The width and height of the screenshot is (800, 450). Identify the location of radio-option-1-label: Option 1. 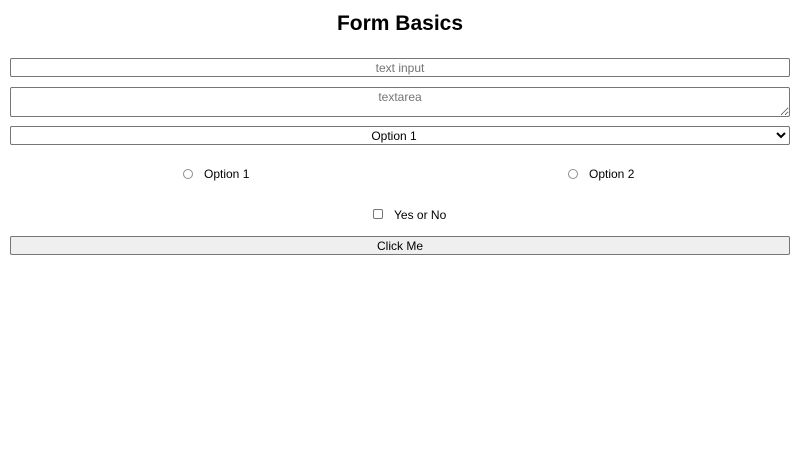
(227, 174).